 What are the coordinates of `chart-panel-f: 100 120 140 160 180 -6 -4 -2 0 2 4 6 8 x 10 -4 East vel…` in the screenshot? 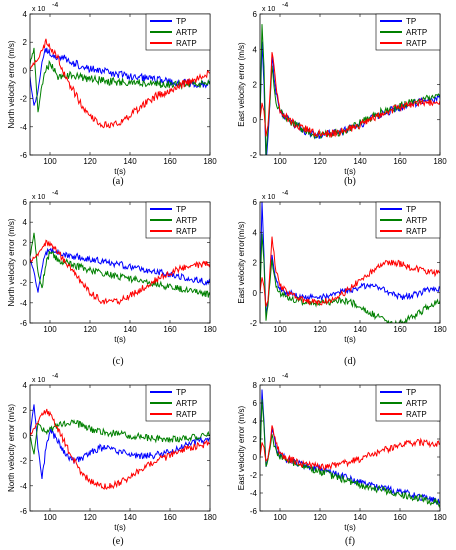 It's located at (342, 460).